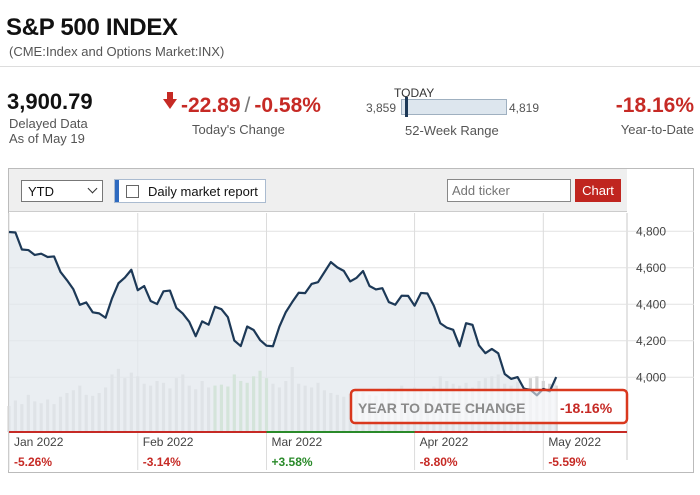 The width and height of the screenshot is (700, 495). Describe the element at coordinates (92, 27) in the screenshot. I see `page-title: S&P 500 INDEX` at that location.